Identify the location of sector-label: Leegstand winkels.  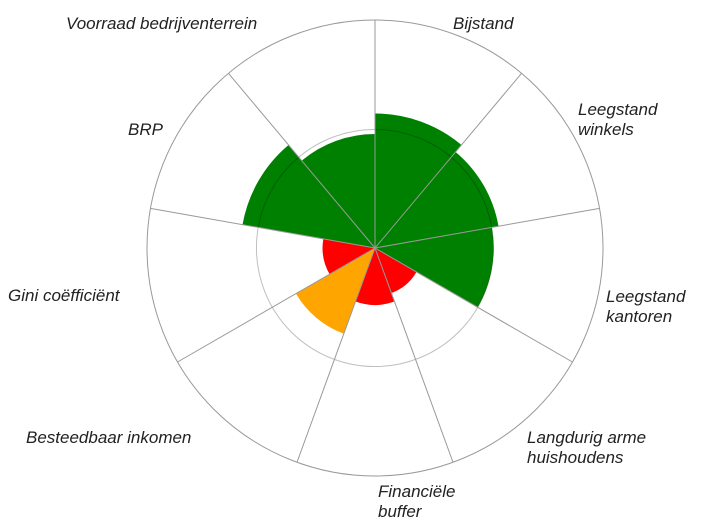
(618, 119).